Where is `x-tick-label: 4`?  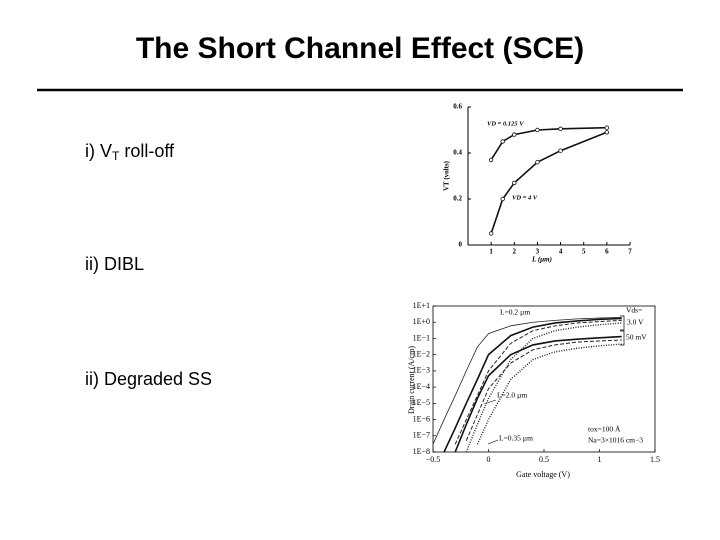 x-tick-label: 4 is located at coordinates (561, 252).